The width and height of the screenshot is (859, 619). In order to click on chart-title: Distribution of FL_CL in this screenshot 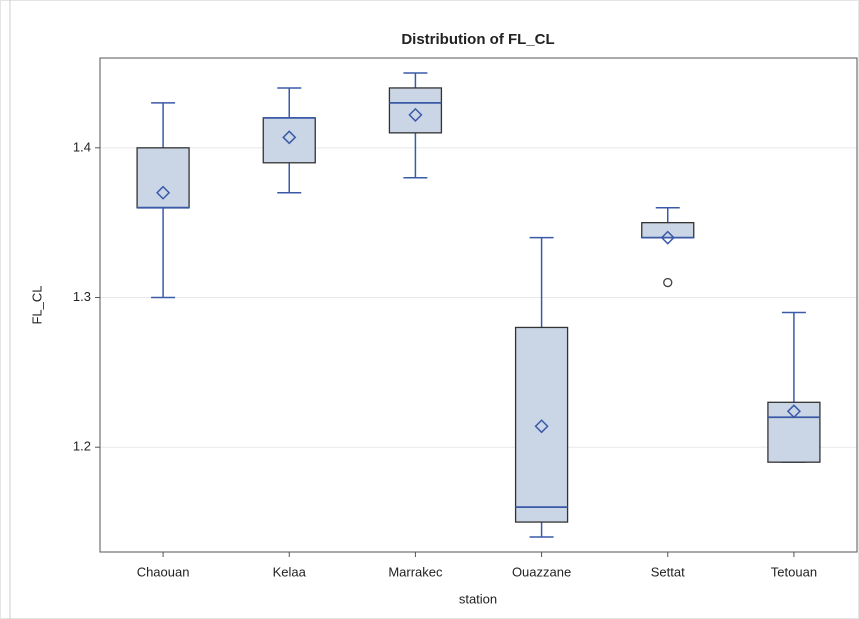, I will do `click(477, 39)`.